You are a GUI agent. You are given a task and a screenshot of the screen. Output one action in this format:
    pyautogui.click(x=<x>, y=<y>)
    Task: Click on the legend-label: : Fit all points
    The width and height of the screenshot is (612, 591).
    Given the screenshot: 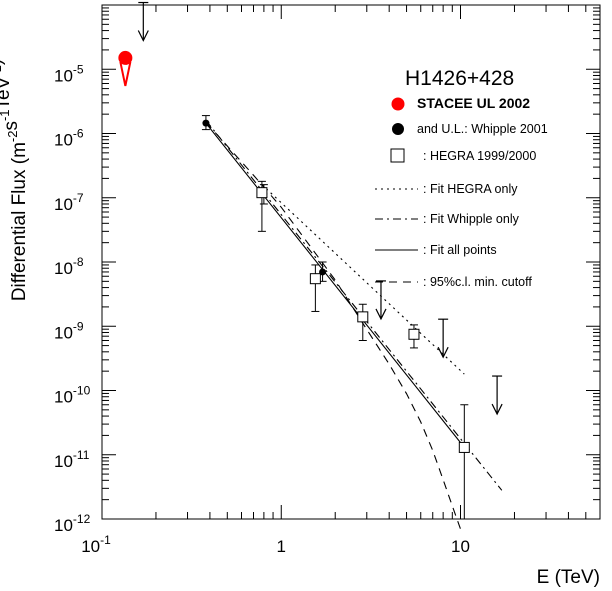 What is the action you would take?
    pyautogui.click(x=460, y=250)
    